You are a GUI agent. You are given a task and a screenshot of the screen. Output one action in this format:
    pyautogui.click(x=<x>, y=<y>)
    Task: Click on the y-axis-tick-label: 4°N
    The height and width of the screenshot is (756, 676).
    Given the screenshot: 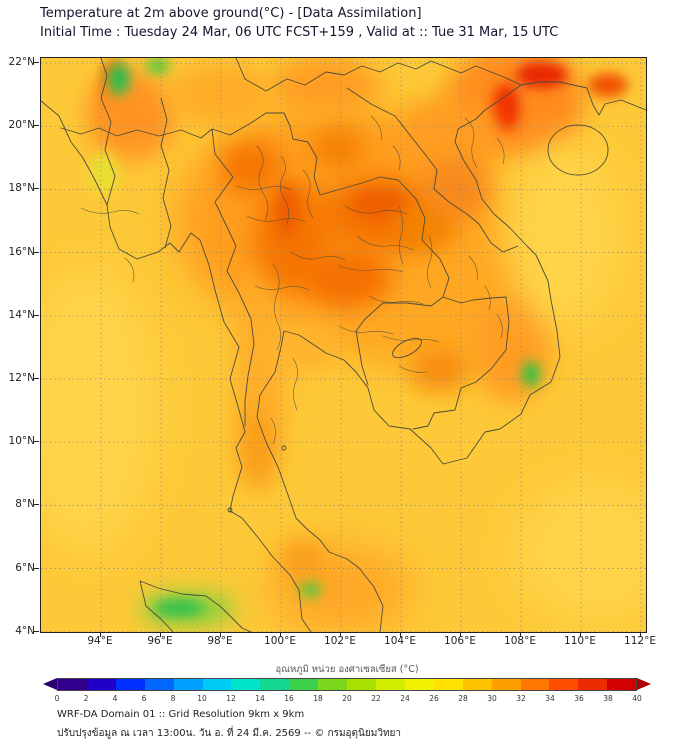 What is the action you would take?
    pyautogui.click(x=25, y=630)
    